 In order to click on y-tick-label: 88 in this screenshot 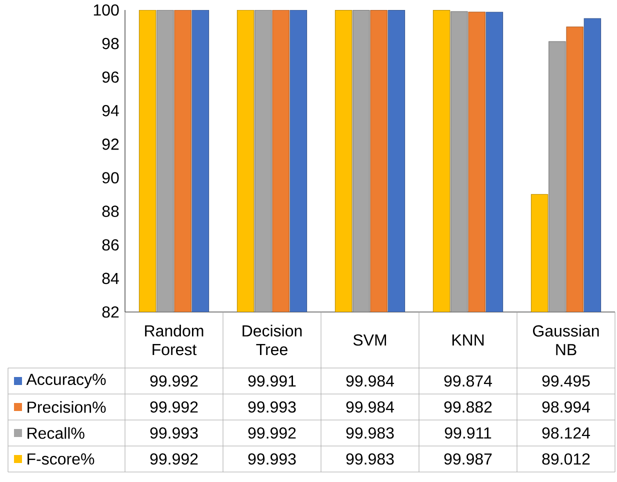, I will do `click(110, 211)`.